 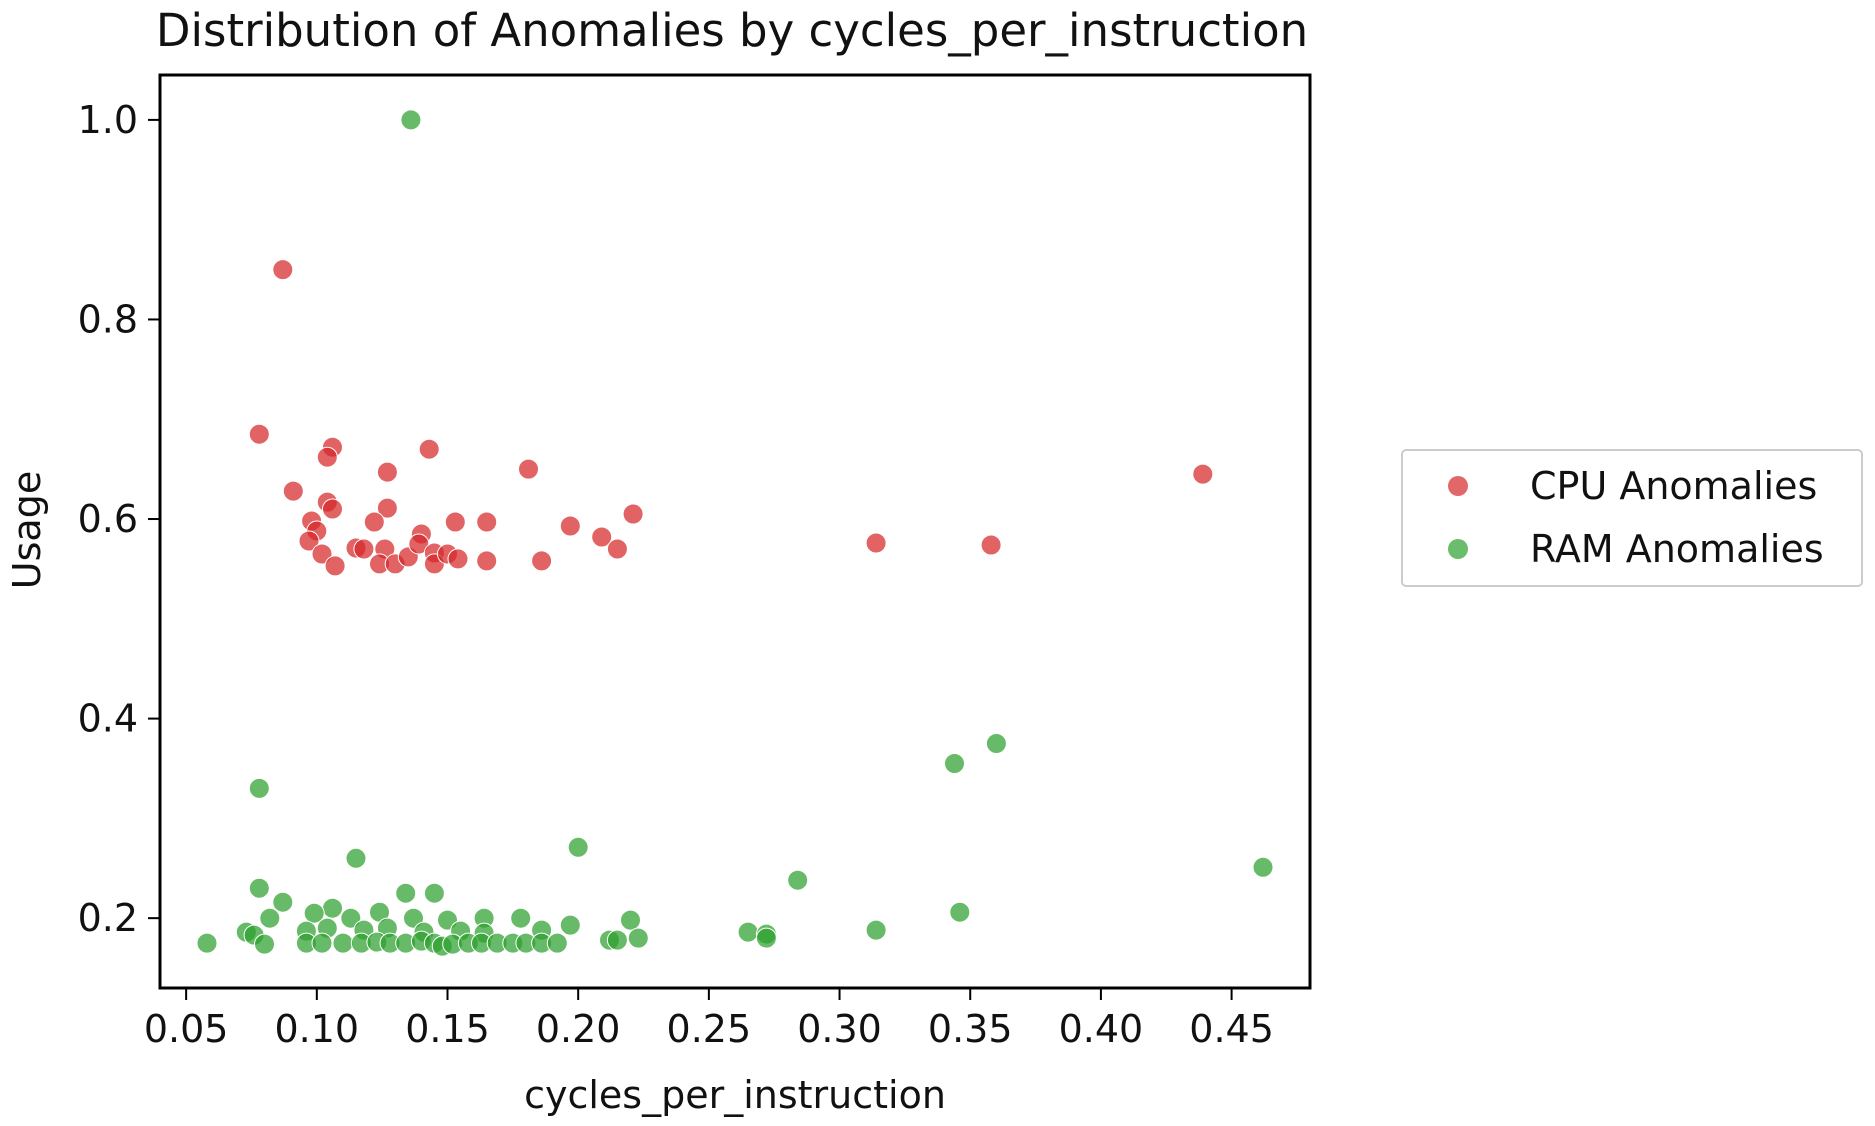 What do you see at coordinates (1673, 486) in the screenshot?
I see `legend-label-cpu: CPU Anomalies` at bounding box center [1673, 486].